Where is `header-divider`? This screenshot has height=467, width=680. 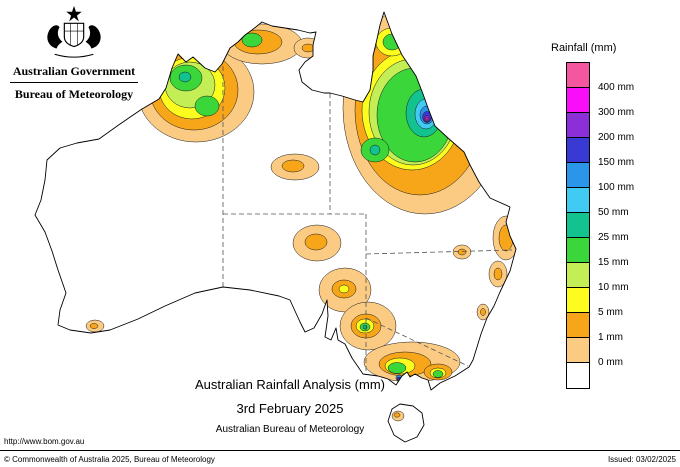 header-divider is located at coordinates (74, 82).